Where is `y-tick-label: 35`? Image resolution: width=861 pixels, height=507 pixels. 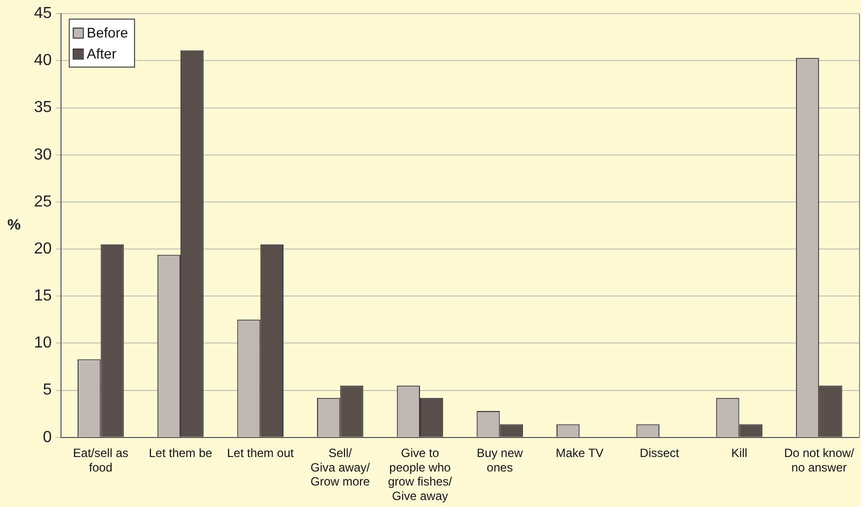 y-tick-label: 35 is located at coordinates (43, 107).